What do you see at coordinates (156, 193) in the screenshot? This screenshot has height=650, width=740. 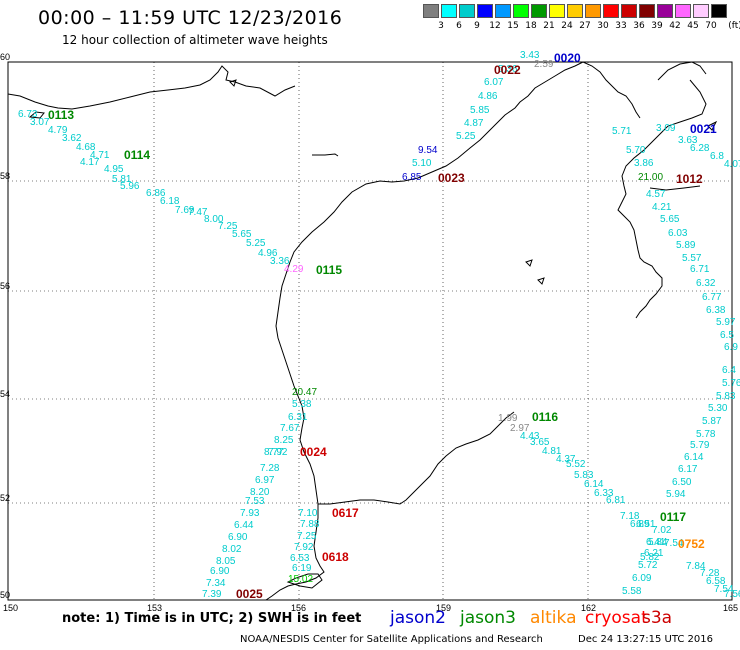 I see `wave-height-value: 6.86` at bounding box center [156, 193].